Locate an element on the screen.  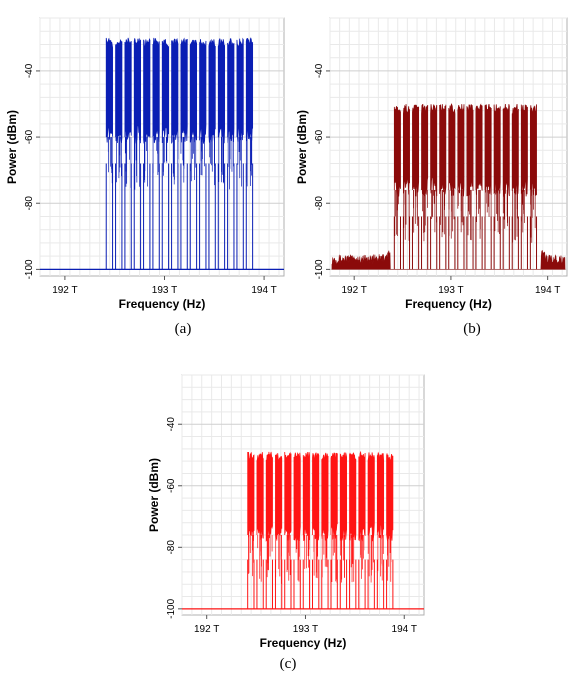
caption-a: (a) is located at coordinates (183, 329).